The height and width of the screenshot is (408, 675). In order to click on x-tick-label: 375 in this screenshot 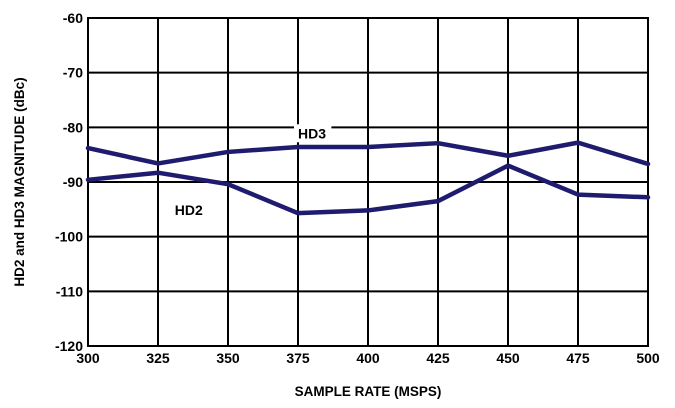, I will do `click(298, 358)`.